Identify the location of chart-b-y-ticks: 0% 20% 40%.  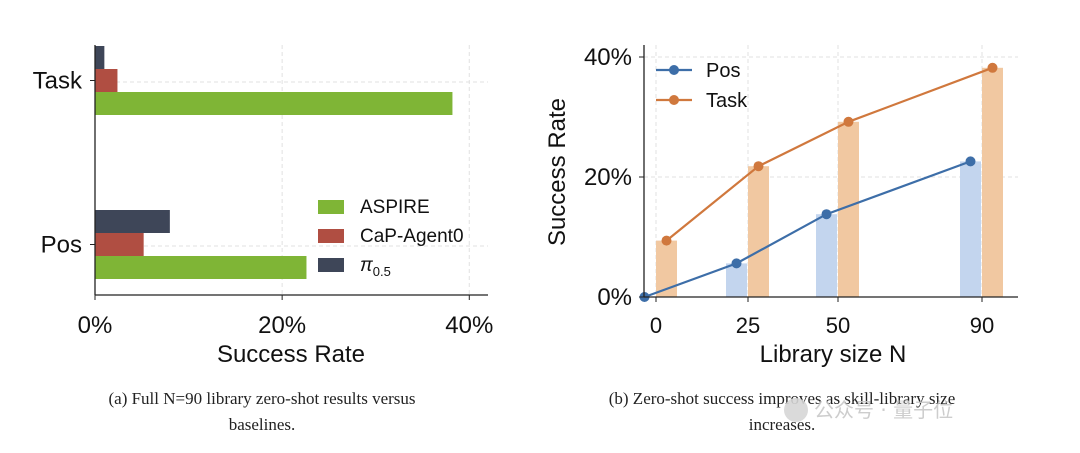
(614, 177).